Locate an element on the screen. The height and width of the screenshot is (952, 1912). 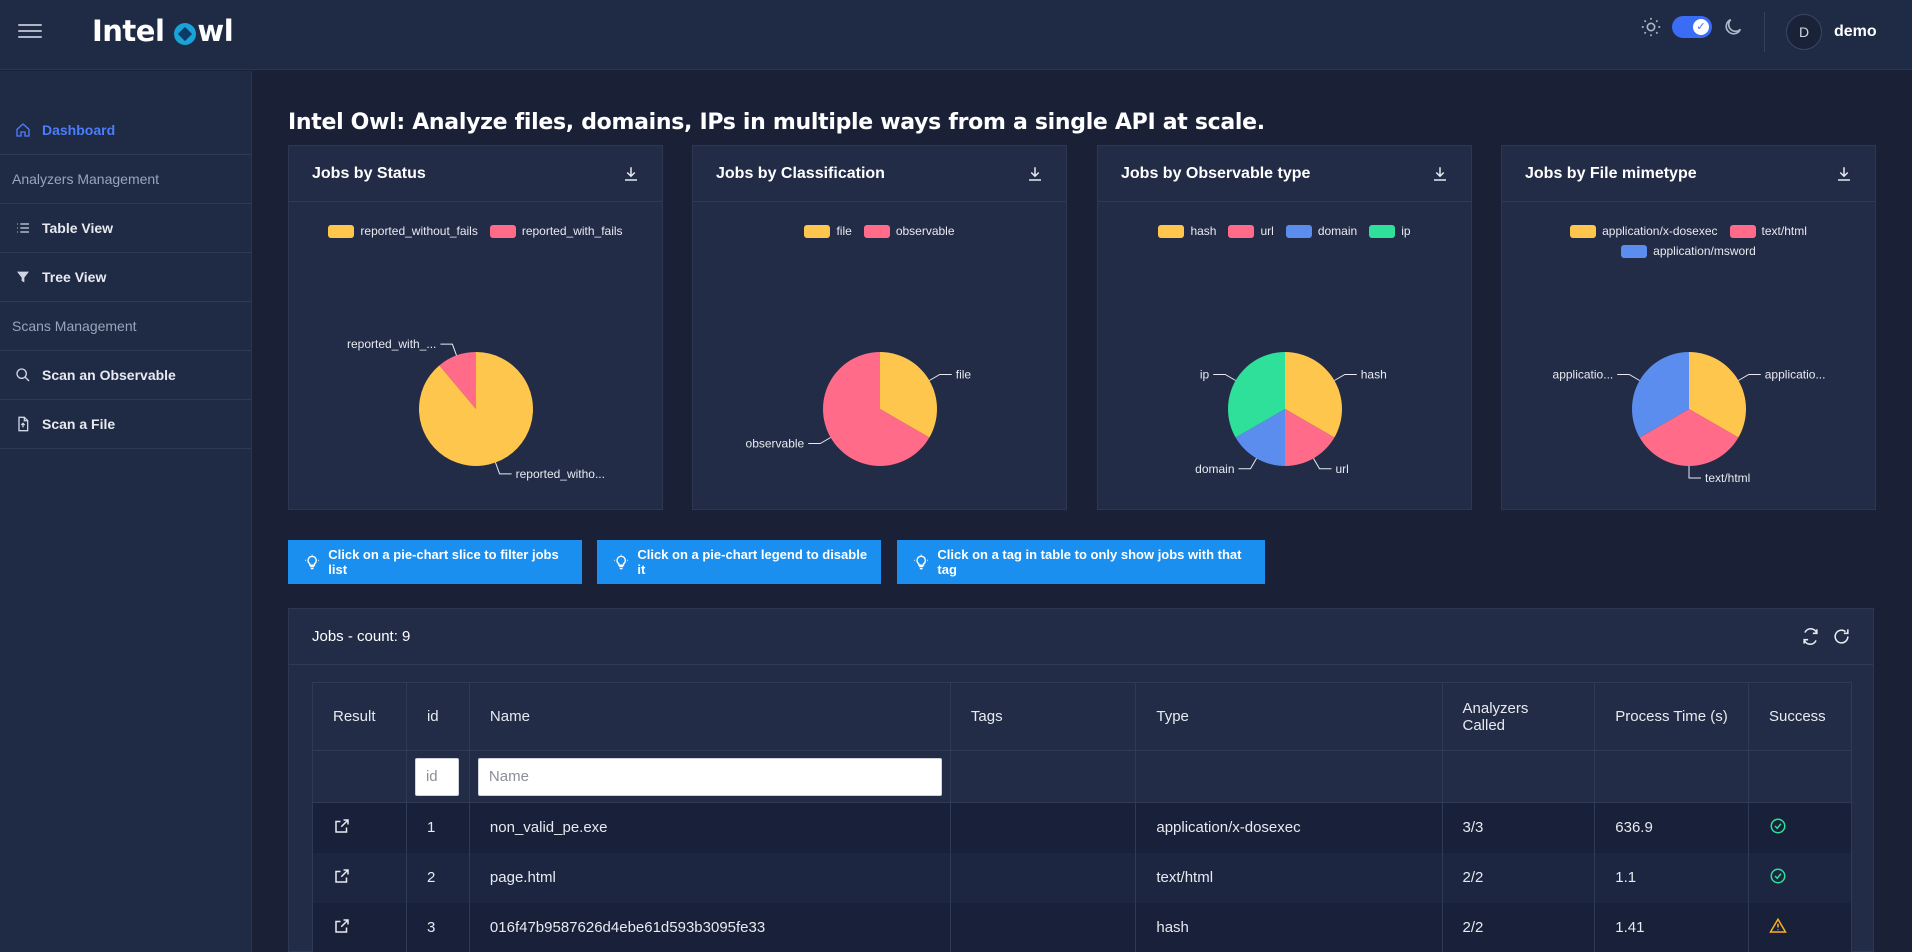
legend-label: application/msword is located at coordinates (1704, 251).